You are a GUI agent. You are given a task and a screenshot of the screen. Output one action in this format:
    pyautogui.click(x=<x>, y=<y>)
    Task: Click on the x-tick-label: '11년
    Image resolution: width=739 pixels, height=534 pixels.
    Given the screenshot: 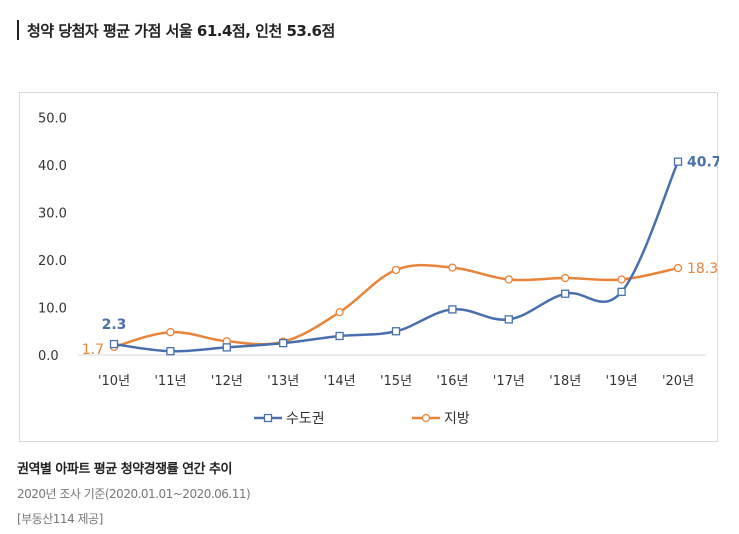 What is the action you would take?
    pyautogui.click(x=170, y=381)
    